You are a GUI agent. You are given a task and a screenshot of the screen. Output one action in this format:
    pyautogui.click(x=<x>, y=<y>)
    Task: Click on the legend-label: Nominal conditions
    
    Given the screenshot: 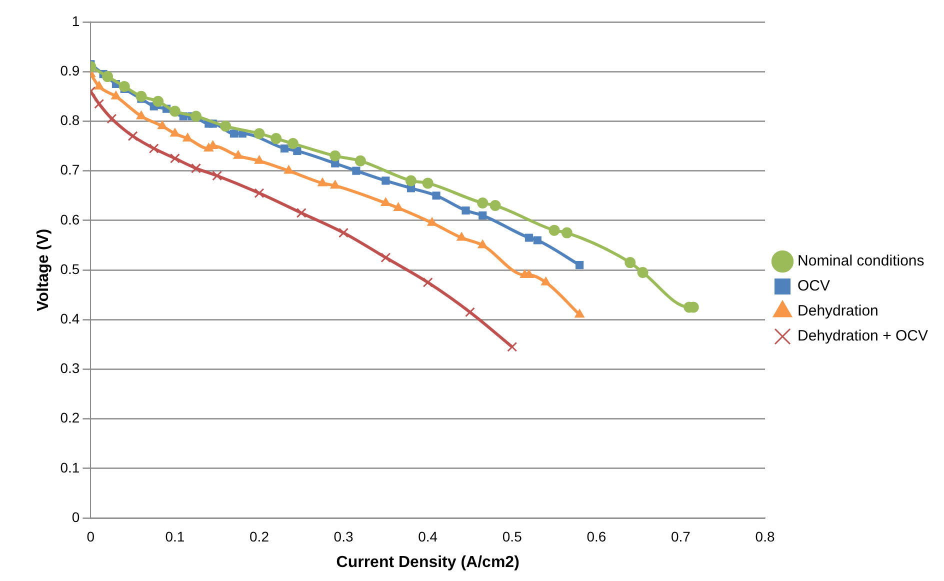 What is the action you would take?
    pyautogui.click(x=861, y=261)
    